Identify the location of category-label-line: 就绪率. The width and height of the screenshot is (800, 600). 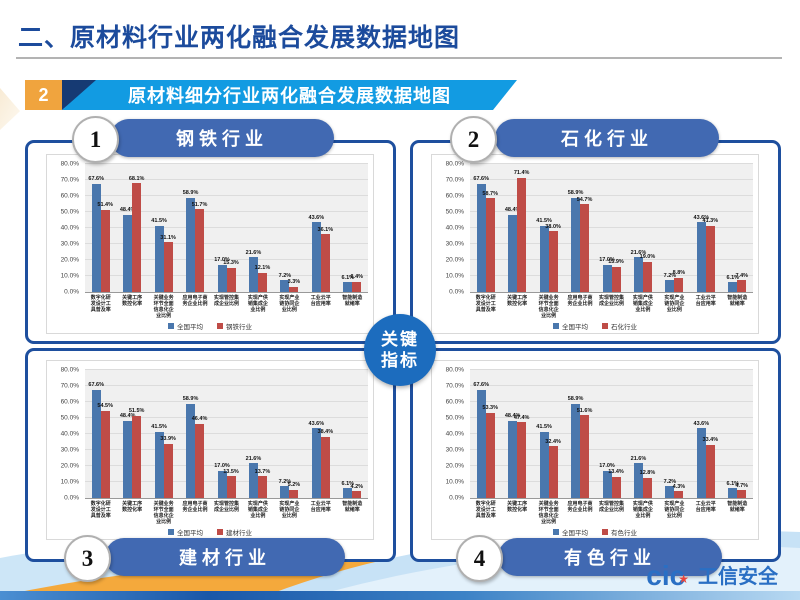
(737, 510).